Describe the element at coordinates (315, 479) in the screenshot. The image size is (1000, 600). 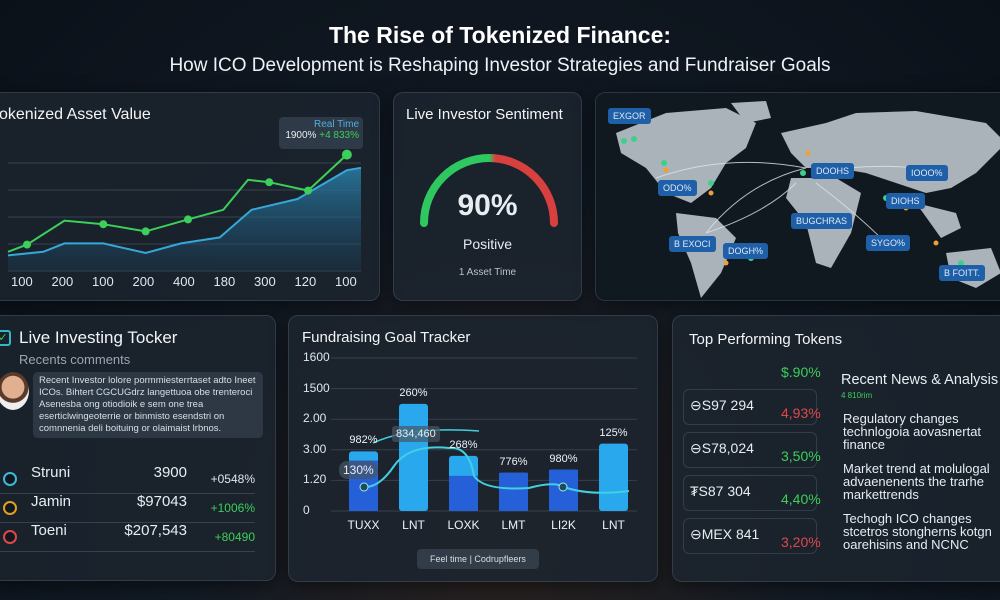
I see `y-tick-label: 1.20` at that location.